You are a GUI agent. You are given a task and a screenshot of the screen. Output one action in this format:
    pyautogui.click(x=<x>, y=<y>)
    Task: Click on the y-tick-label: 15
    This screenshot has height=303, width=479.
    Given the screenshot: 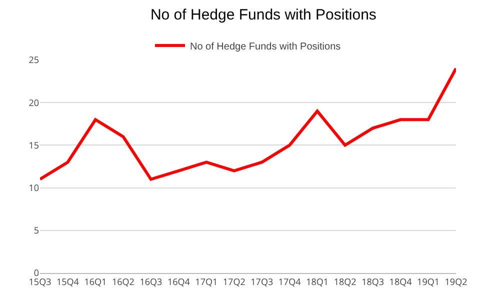 What is the action you would take?
    pyautogui.click(x=33, y=145)
    